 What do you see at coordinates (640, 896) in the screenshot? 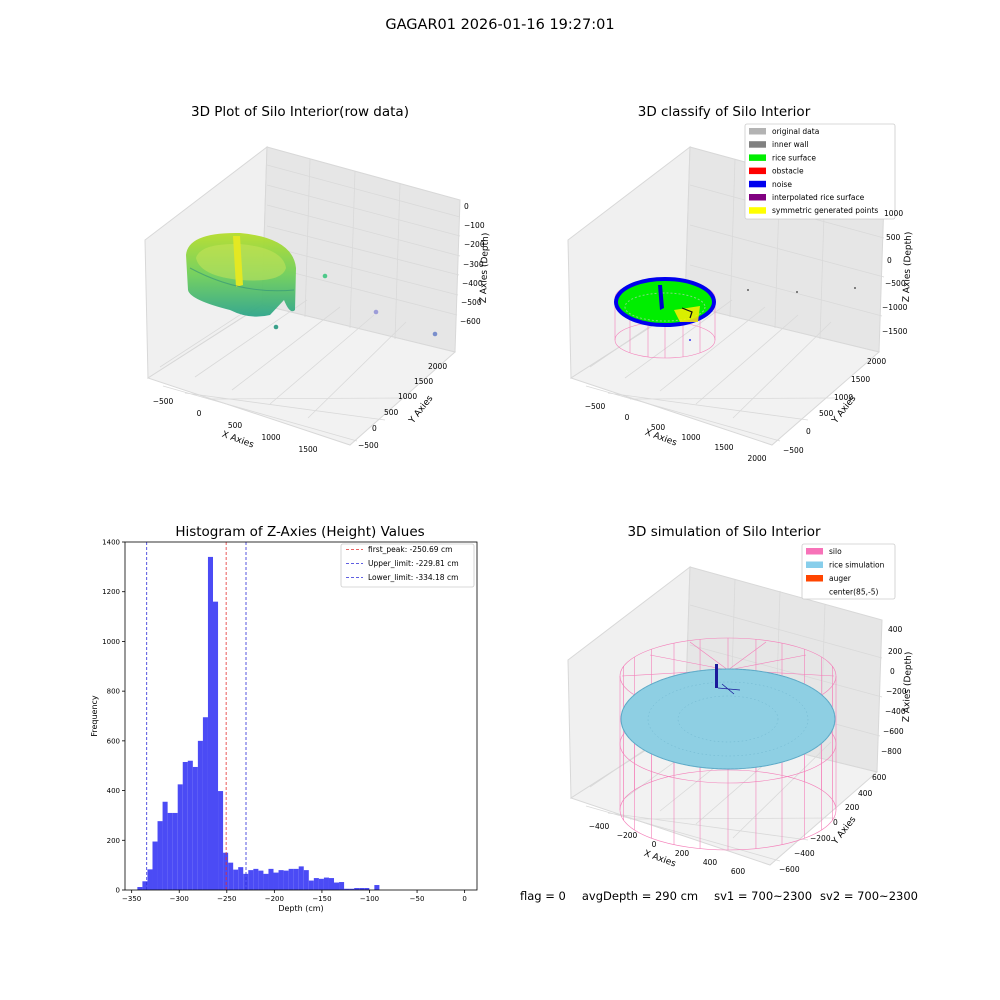
I see `status-avg-depth: avgDepth = 290 cm` at bounding box center [640, 896].